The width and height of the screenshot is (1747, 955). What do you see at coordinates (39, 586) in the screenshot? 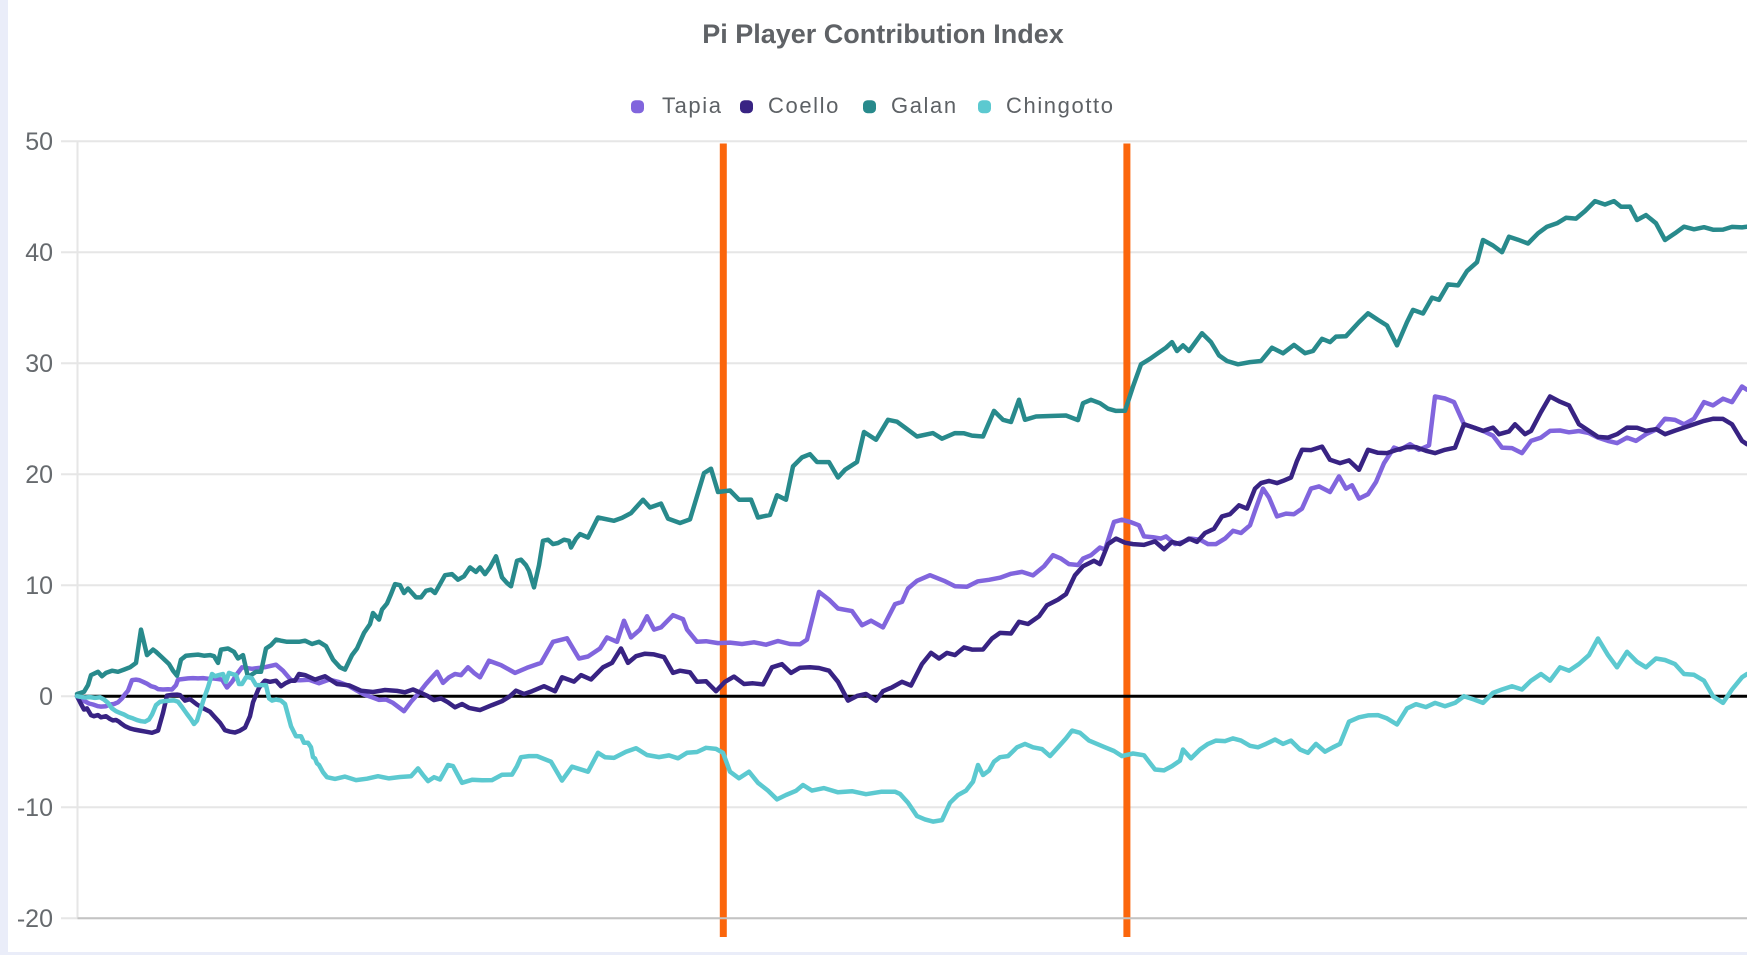
I see `svg-text: 10` at bounding box center [39, 586].